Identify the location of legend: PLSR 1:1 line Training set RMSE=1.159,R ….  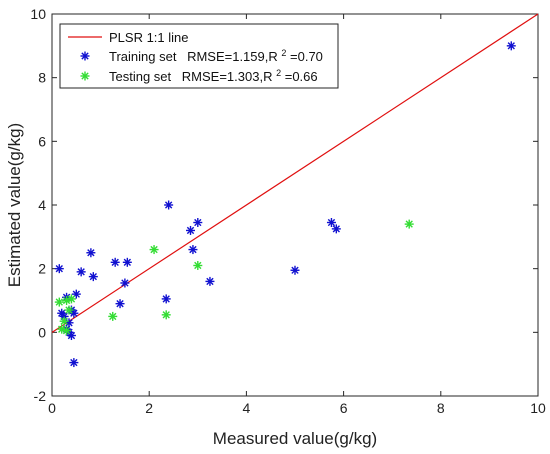
(199, 56).